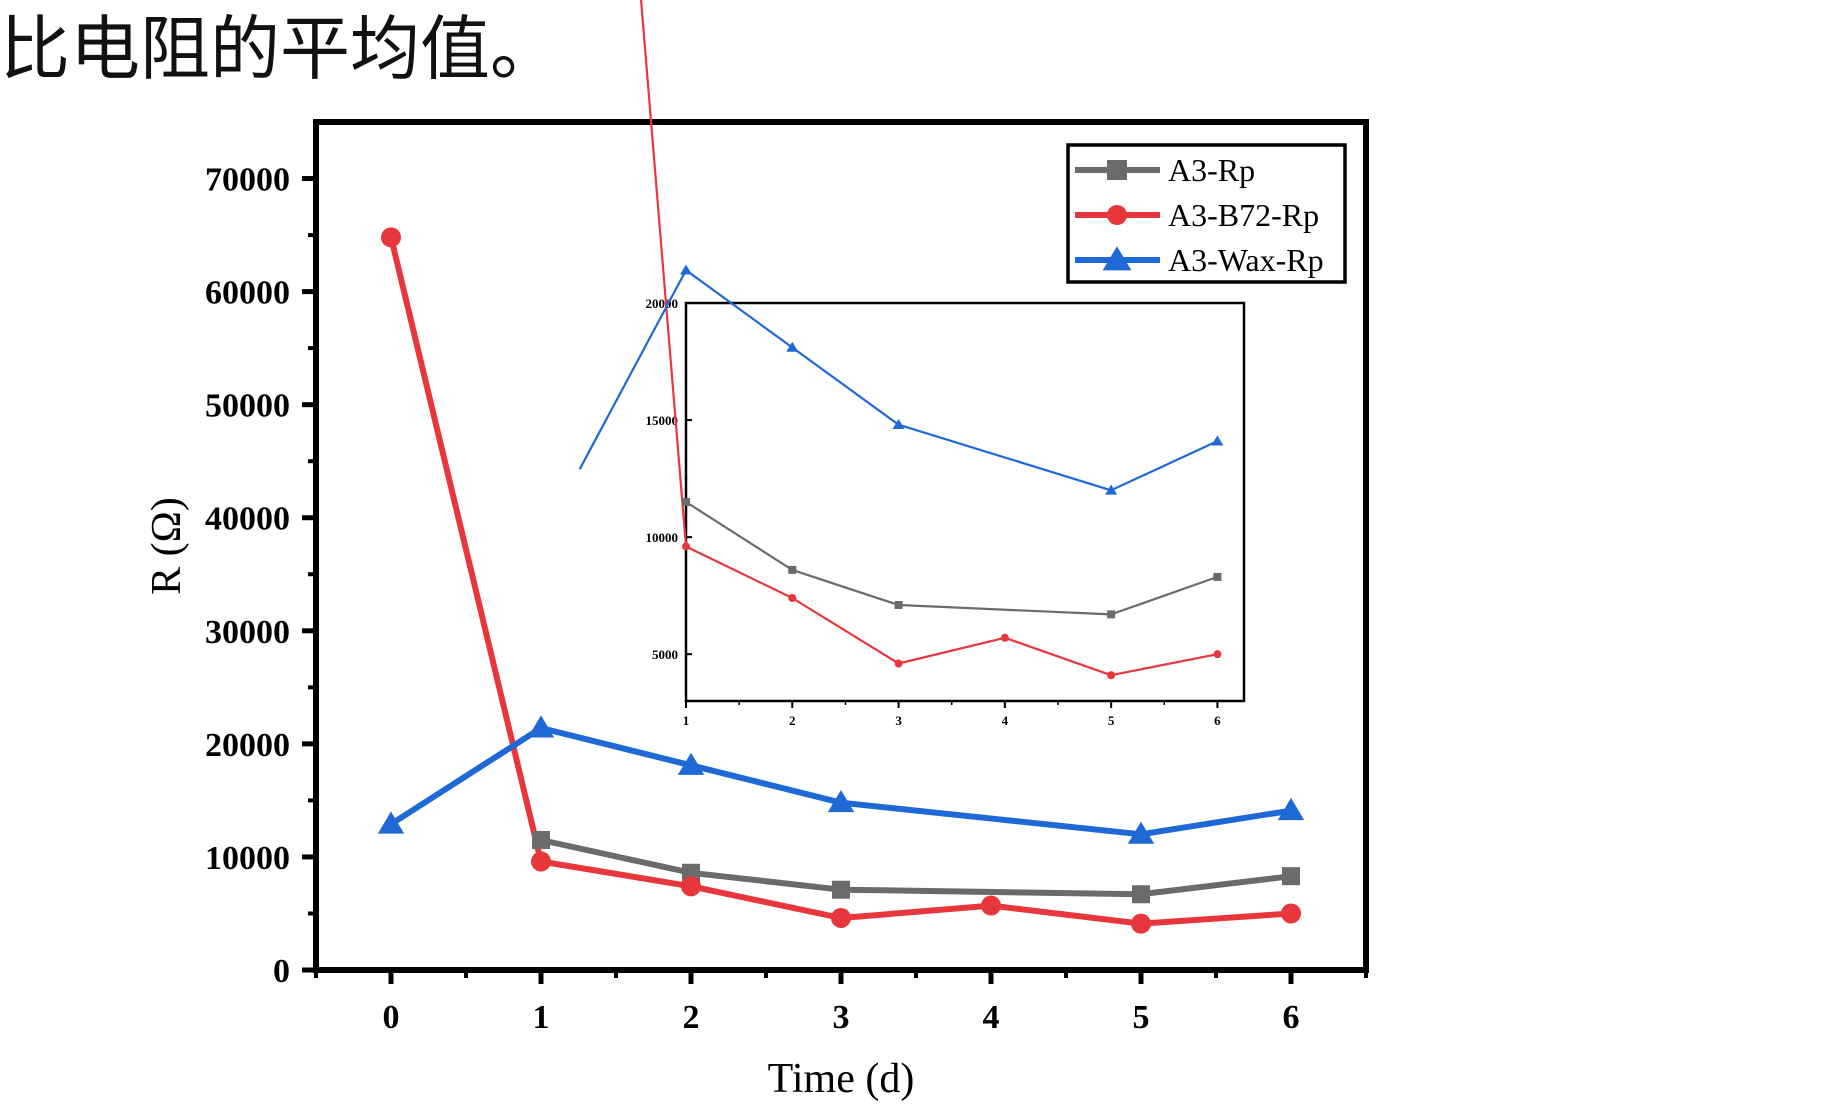  Describe the element at coordinates (1291, 1017) in the screenshot. I see `x-tick-label: 6` at that location.